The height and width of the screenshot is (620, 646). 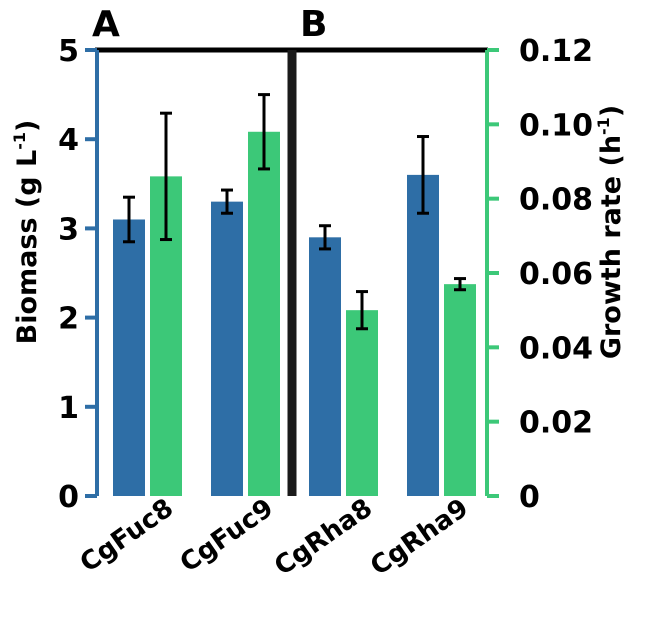 I want to click on left-tick-label: 2, so click(x=68, y=319).